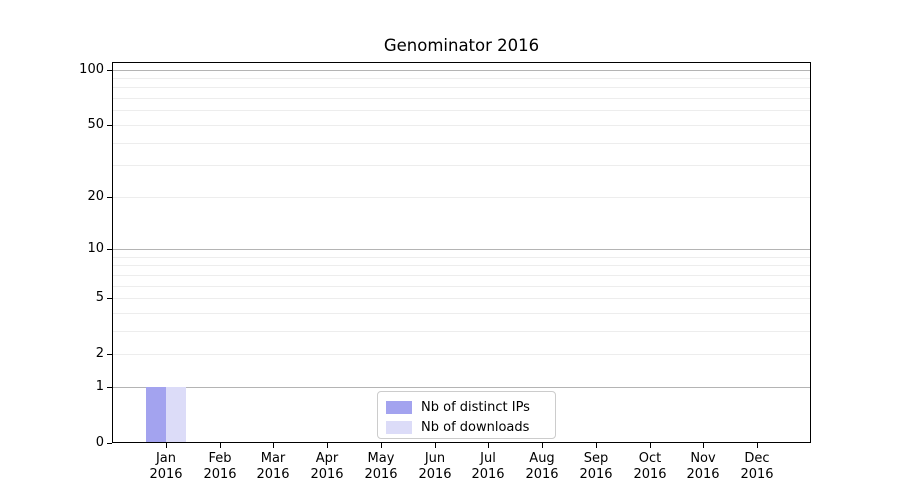 The width and height of the screenshot is (900, 500). Describe the element at coordinates (542, 458) in the screenshot. I see `x-tick-month: Aug` at that location.